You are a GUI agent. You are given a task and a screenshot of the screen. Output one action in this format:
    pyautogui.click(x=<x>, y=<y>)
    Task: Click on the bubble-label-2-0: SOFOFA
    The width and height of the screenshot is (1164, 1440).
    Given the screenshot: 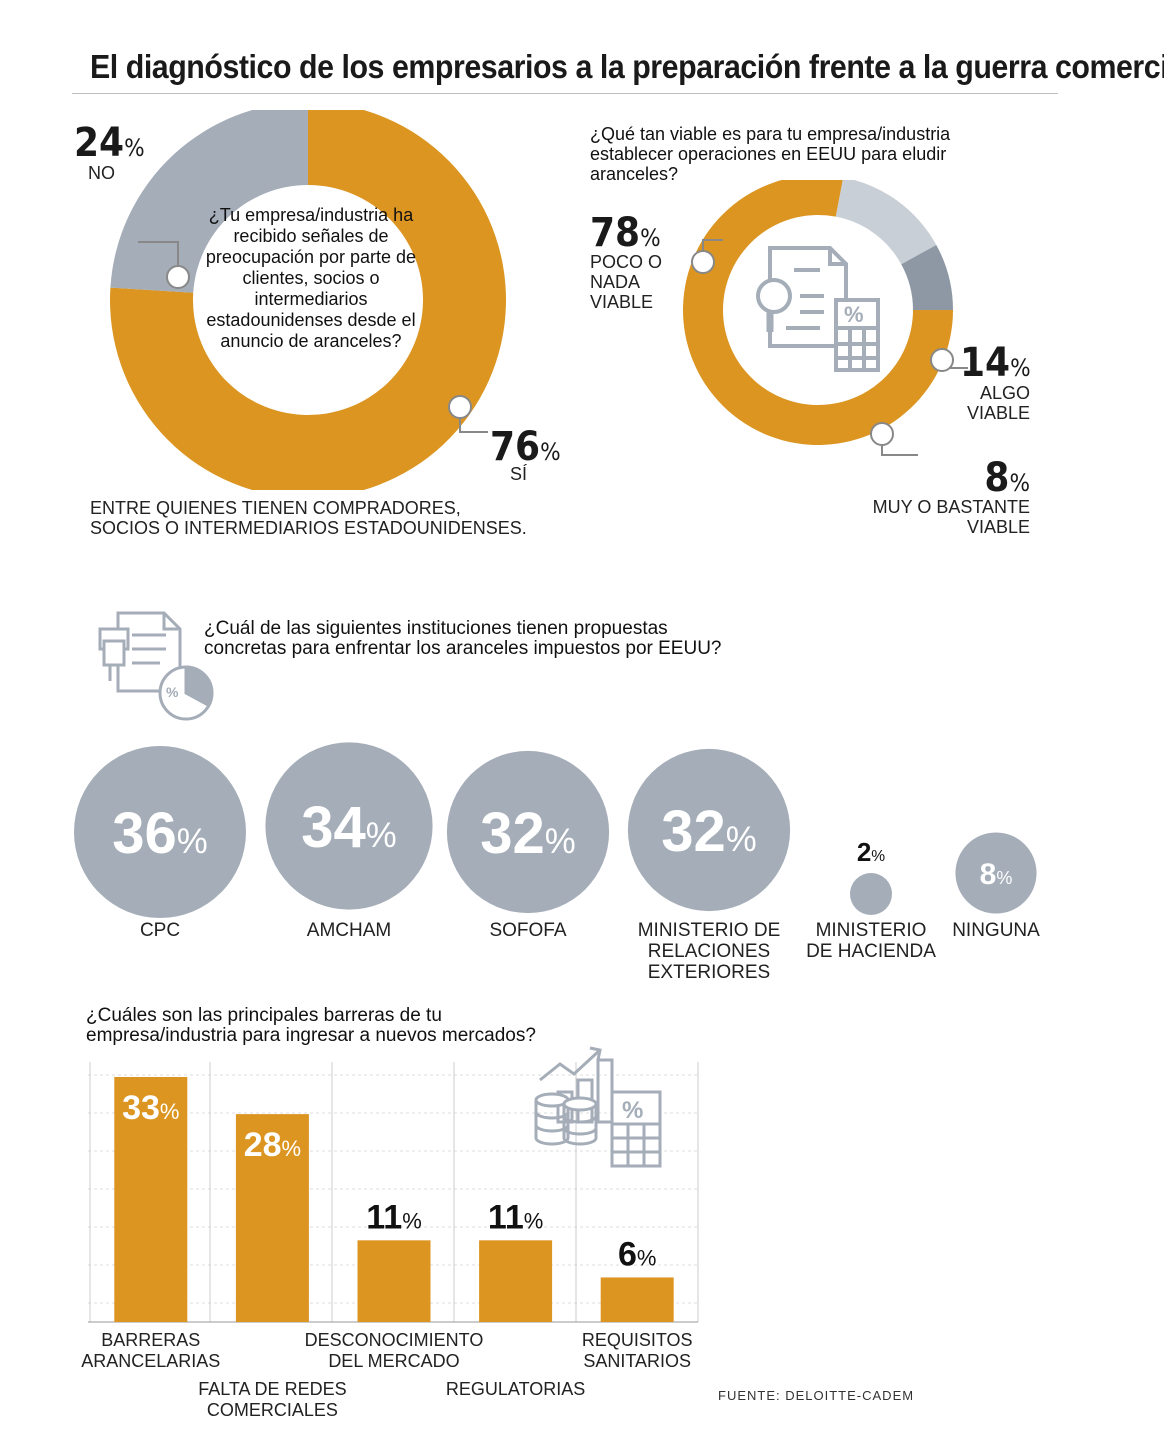 What is the action you would take?
    pyautogui.click(x=527, y=930)
    